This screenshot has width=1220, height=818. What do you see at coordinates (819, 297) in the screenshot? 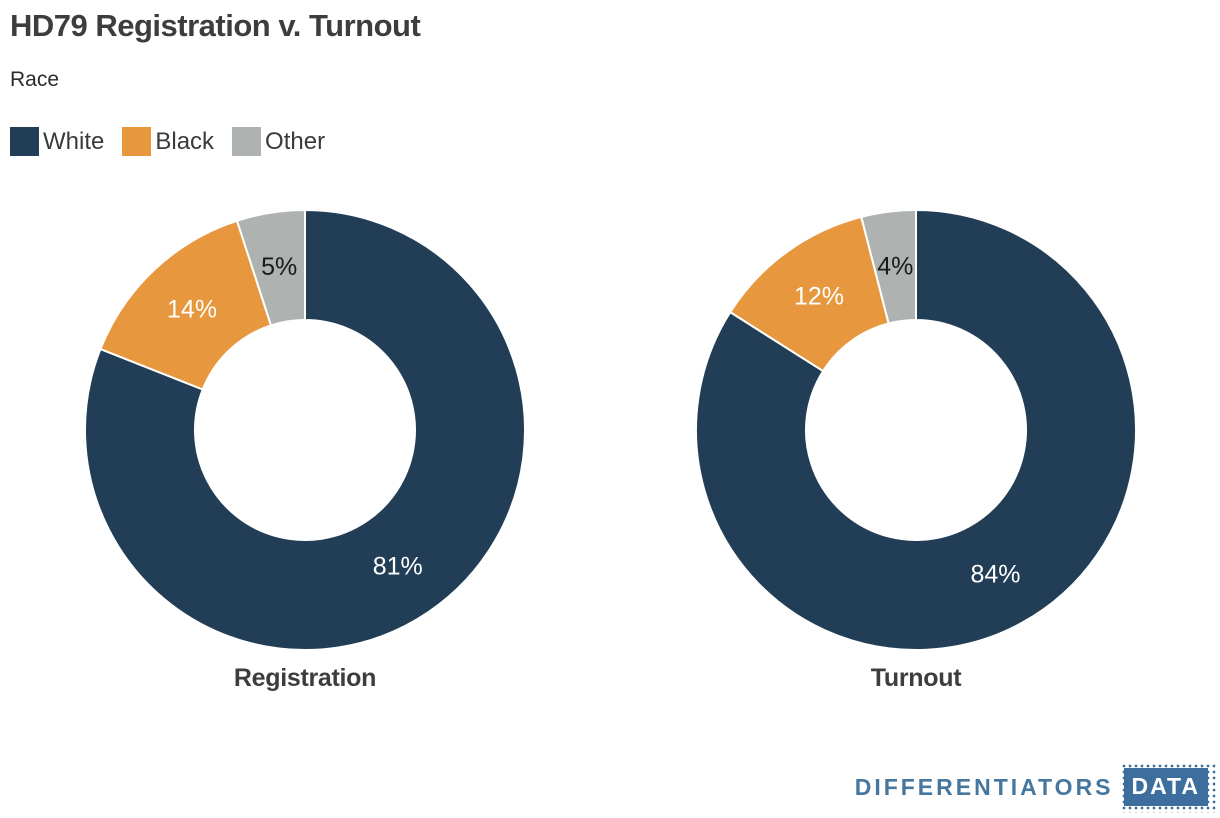
I see `slice-label-black: 12%` at bounding box center [819, 297].